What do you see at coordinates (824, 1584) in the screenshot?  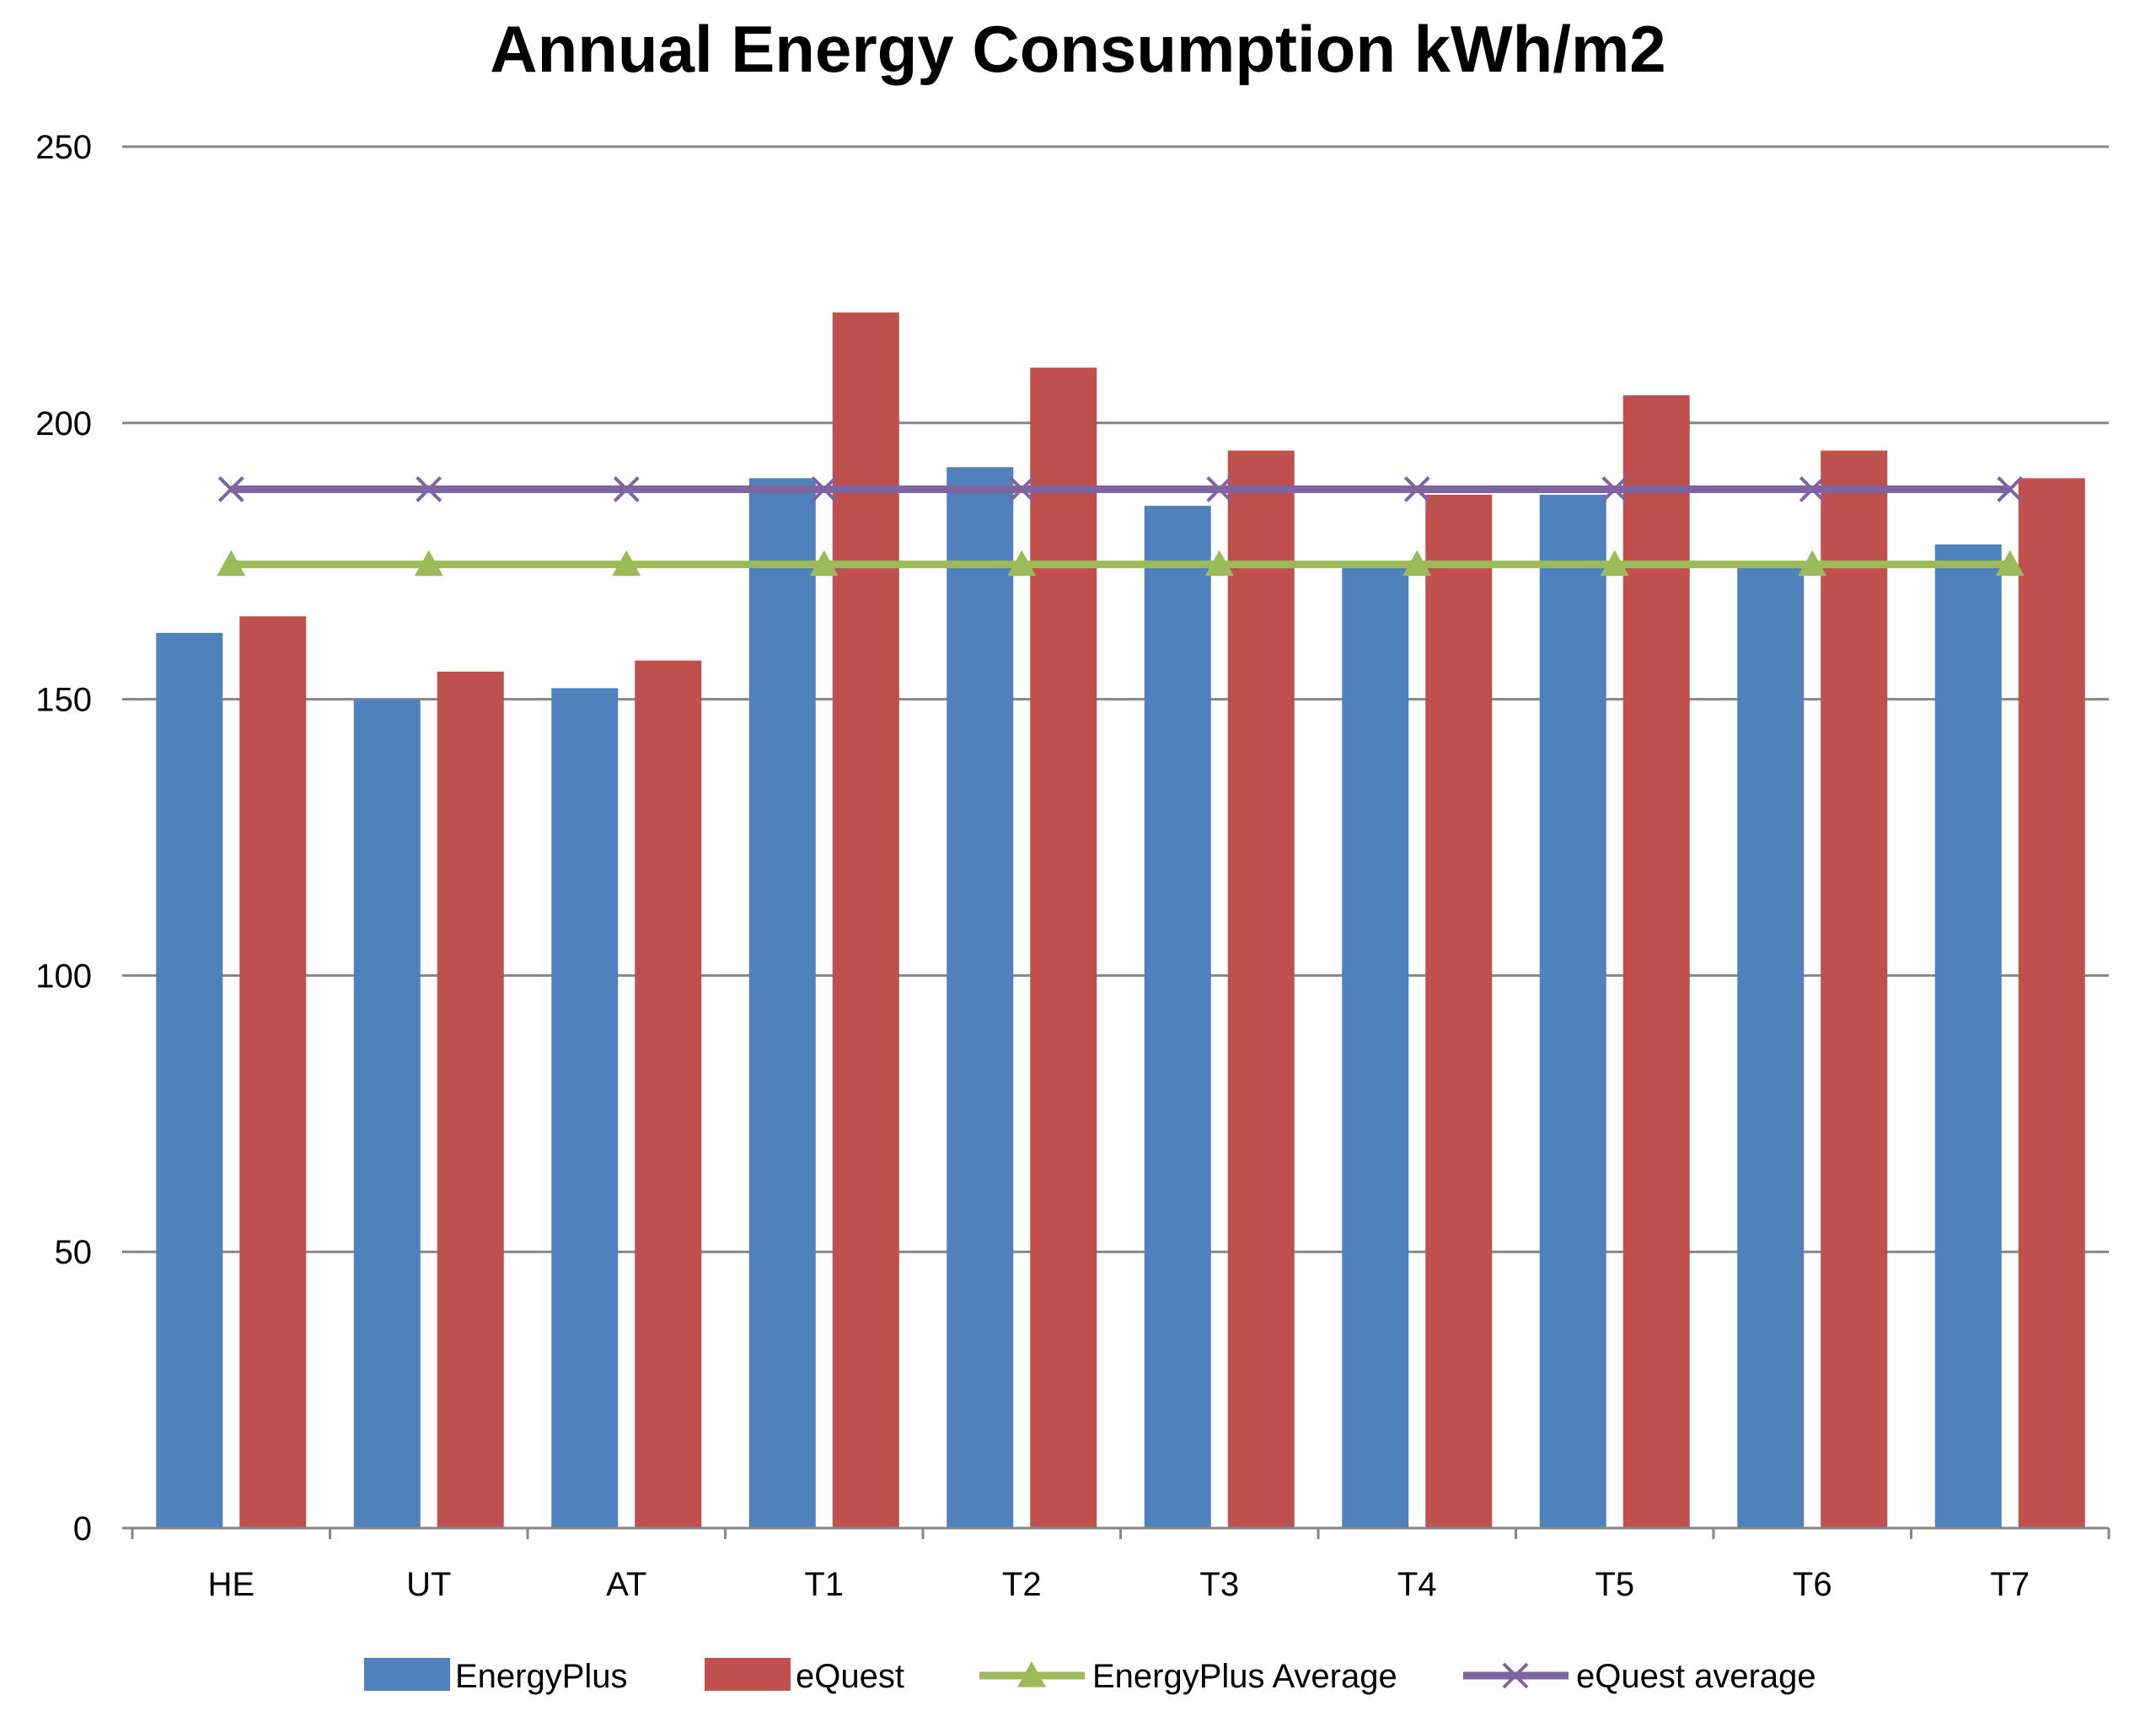 I see `x-tick-label: T1` at bounding box center [824, 1584].